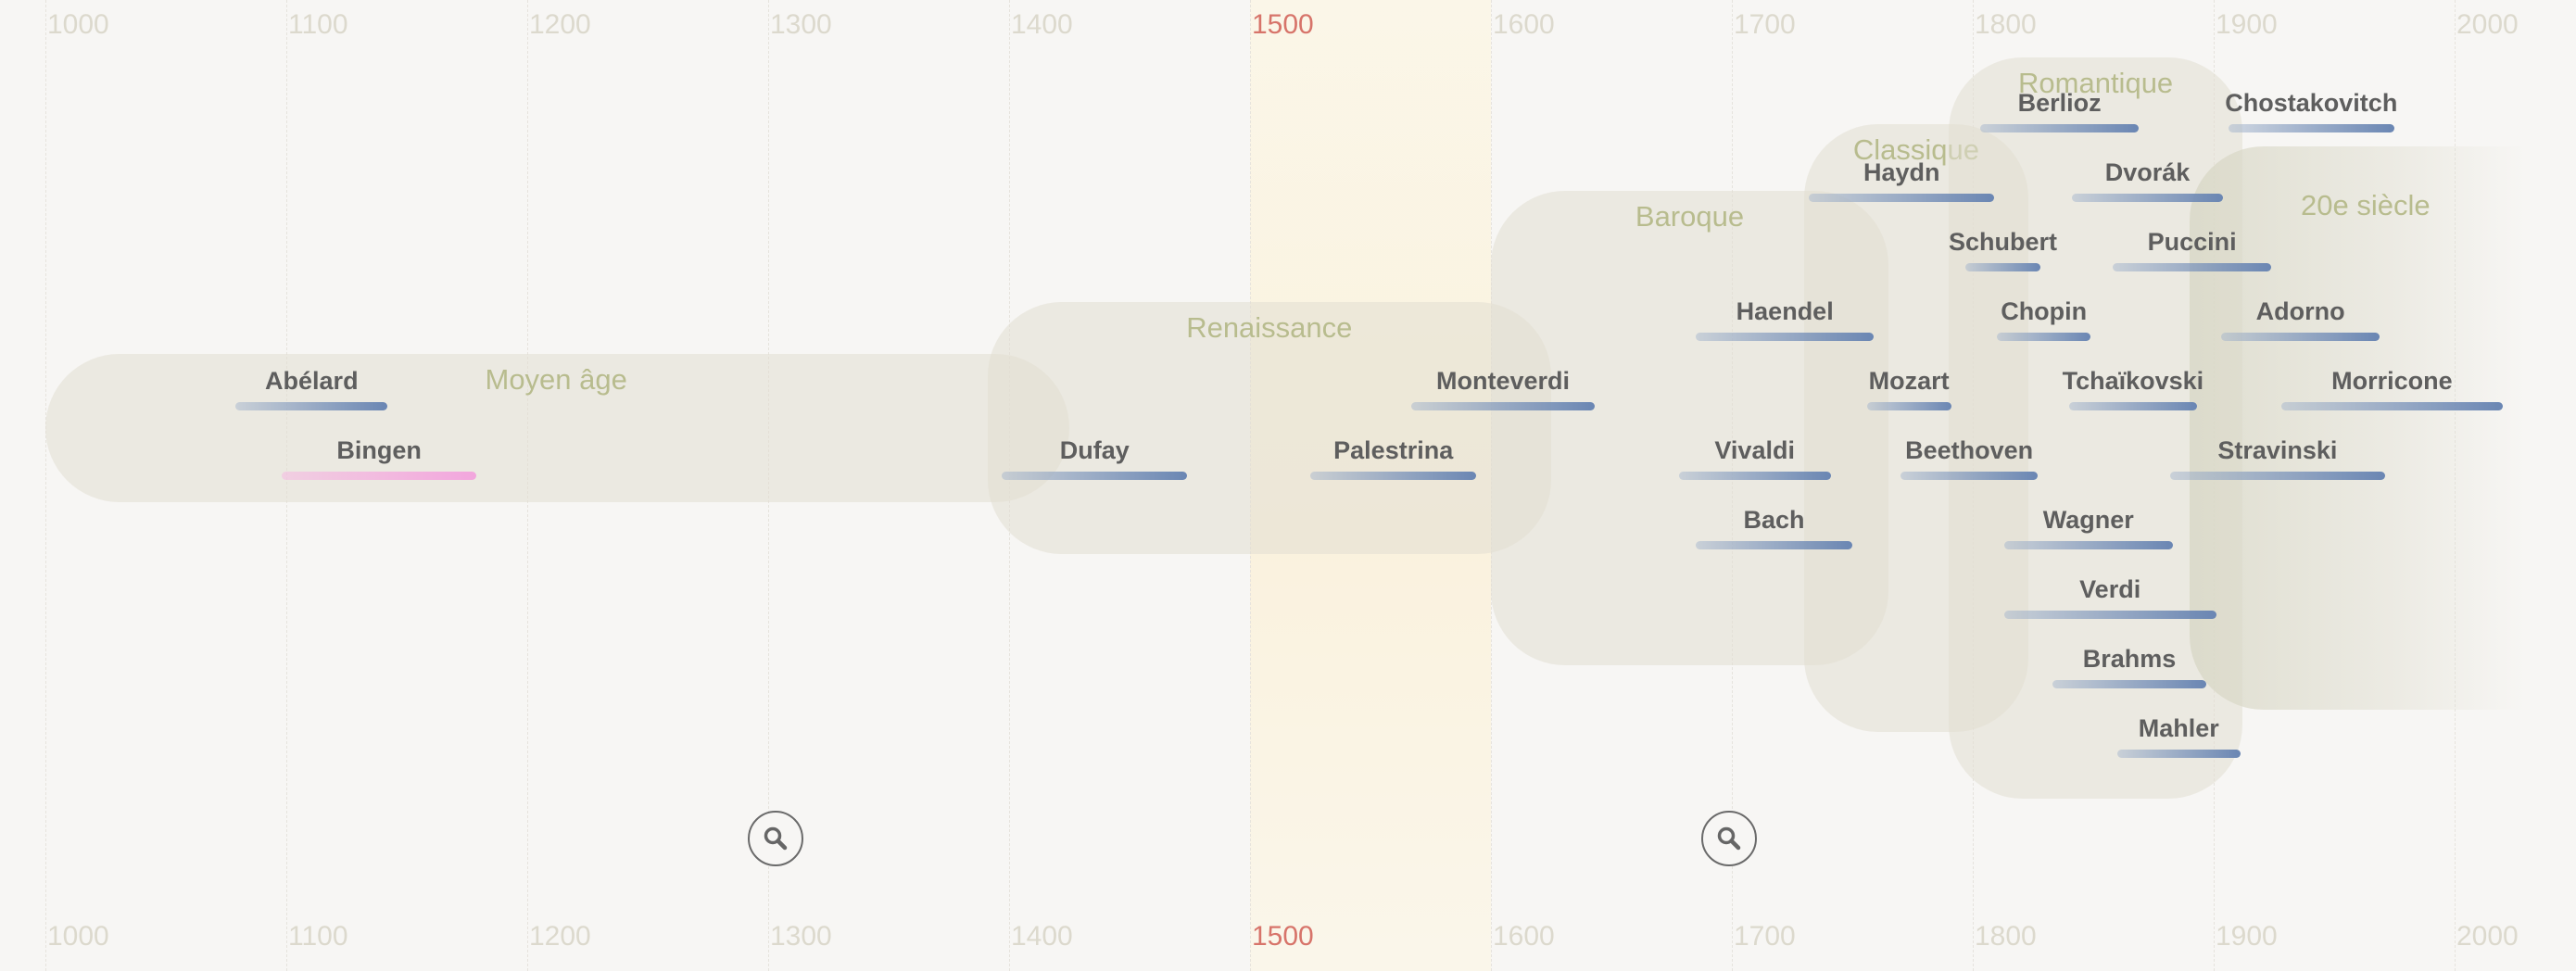  What do you see at coordinates (312, 381) in the screenshot?
I see `composer-name-abelard: Abélard` at bounding box center [312, 381].